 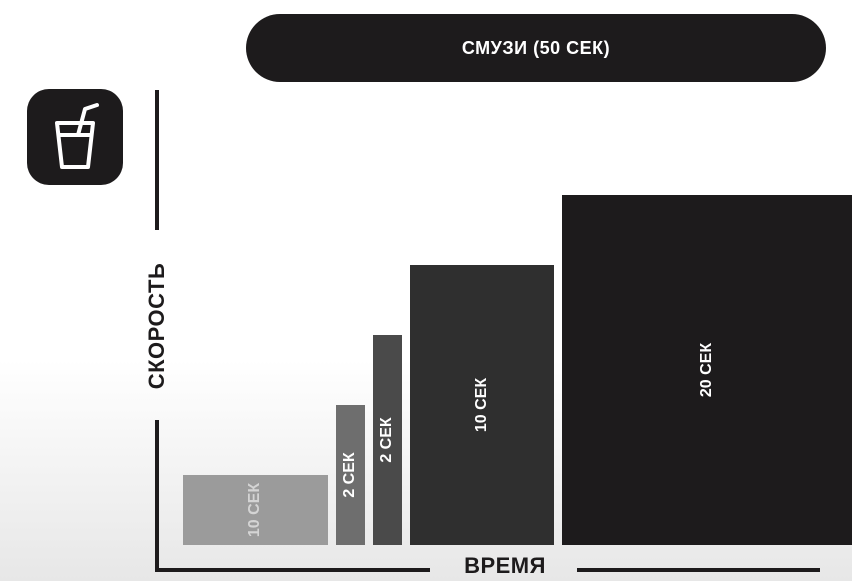 I want to click on bar-duration-label: 20 СЕК, so click(x=707, y=370).